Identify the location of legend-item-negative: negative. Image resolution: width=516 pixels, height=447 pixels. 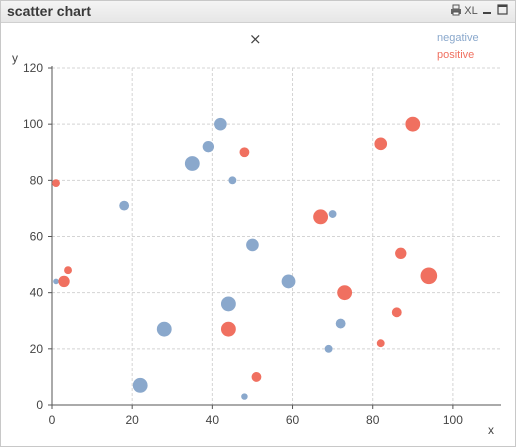
(458, 38).